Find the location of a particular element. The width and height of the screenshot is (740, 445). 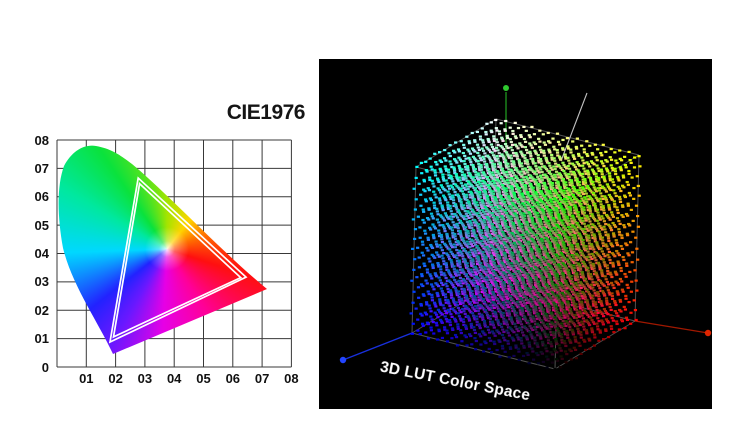

x-tick-label: 01 is located at coordinates (86, 378).